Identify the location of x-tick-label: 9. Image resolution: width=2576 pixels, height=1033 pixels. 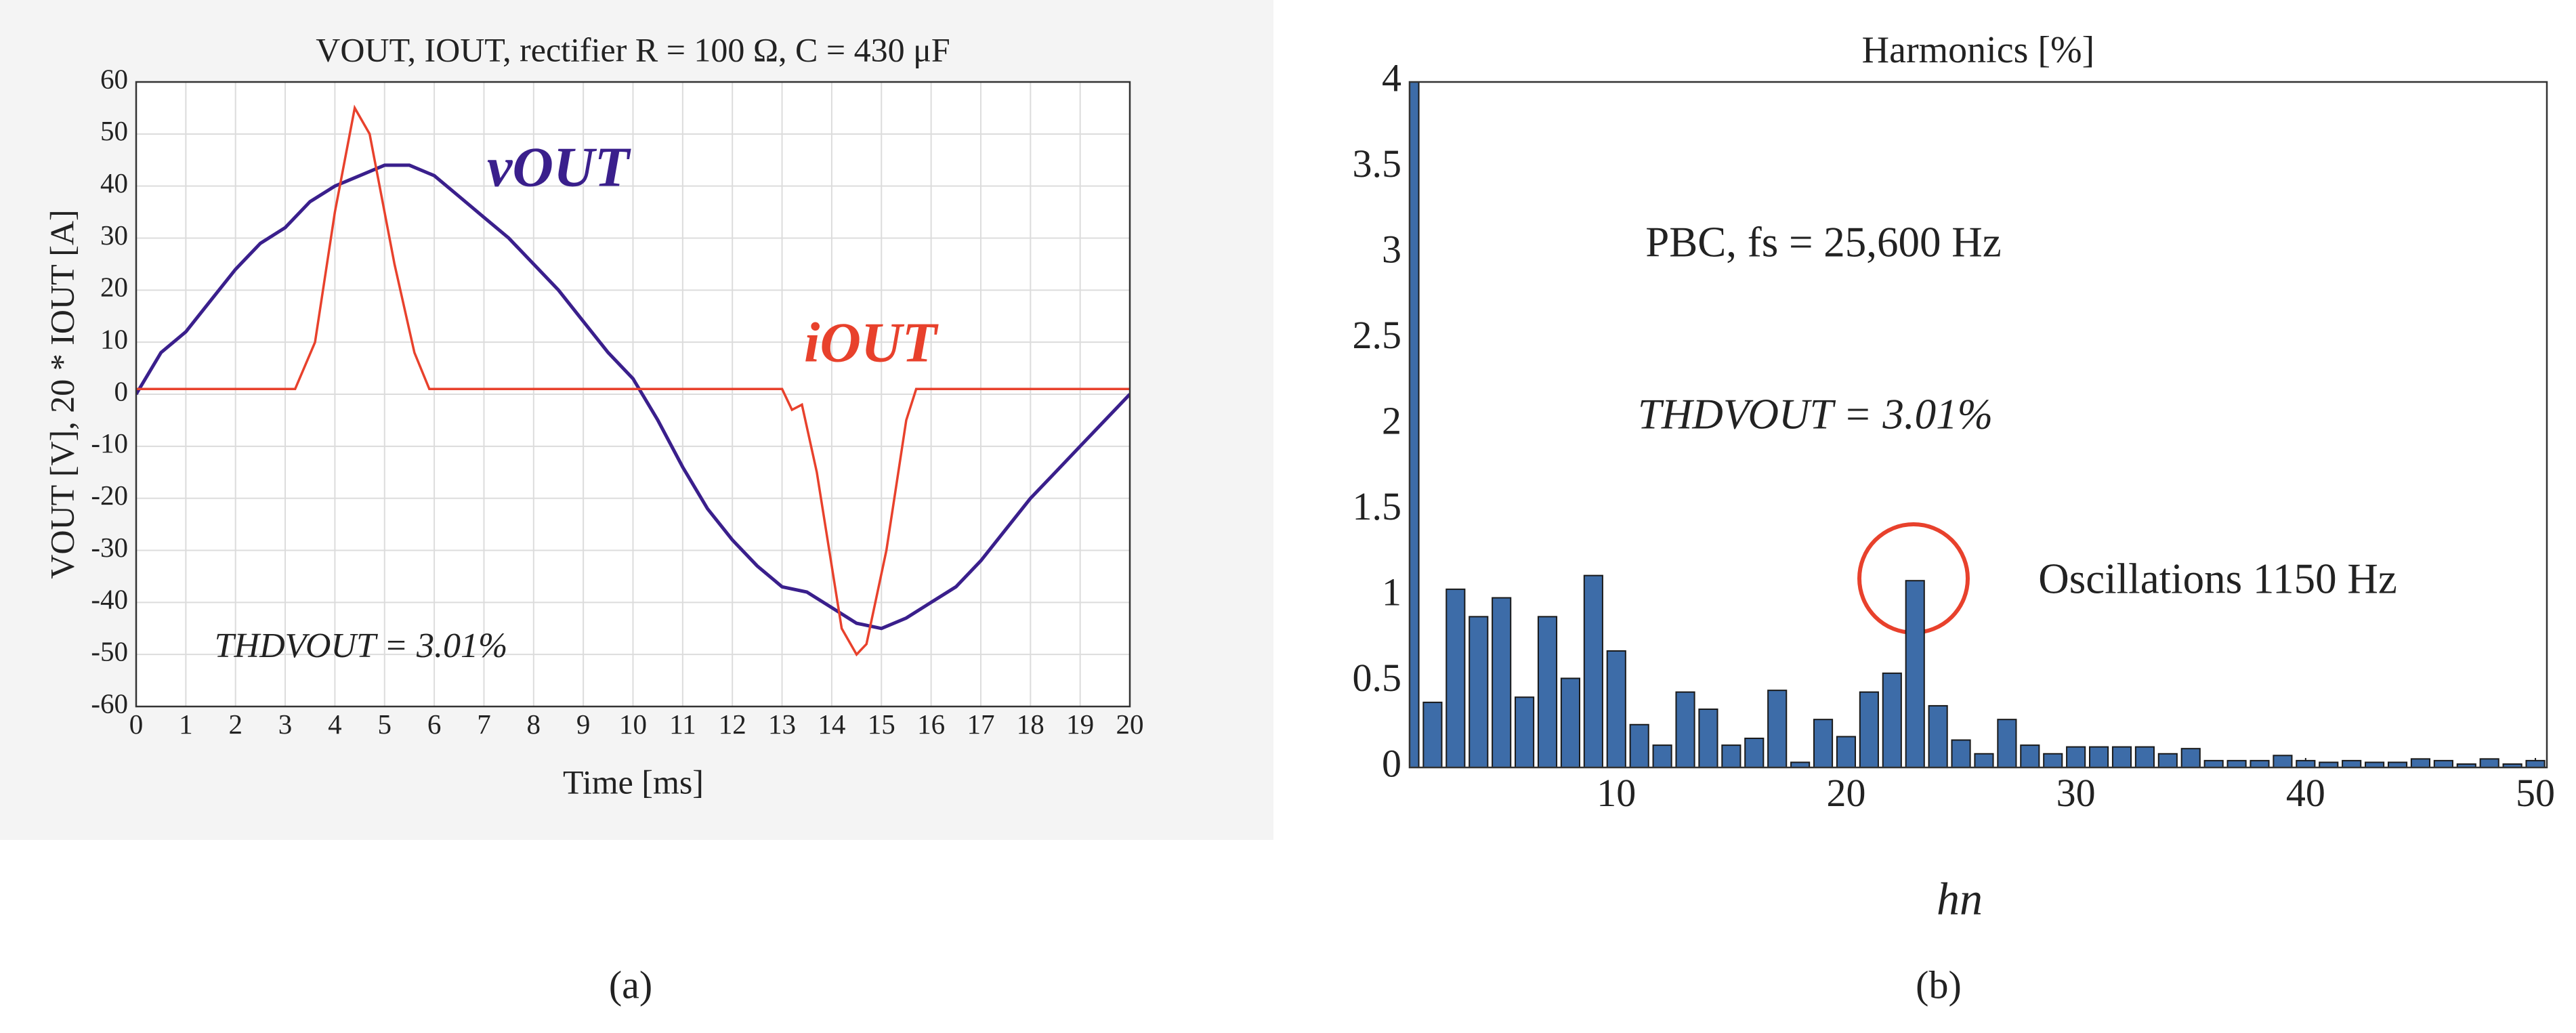
(583, 724).